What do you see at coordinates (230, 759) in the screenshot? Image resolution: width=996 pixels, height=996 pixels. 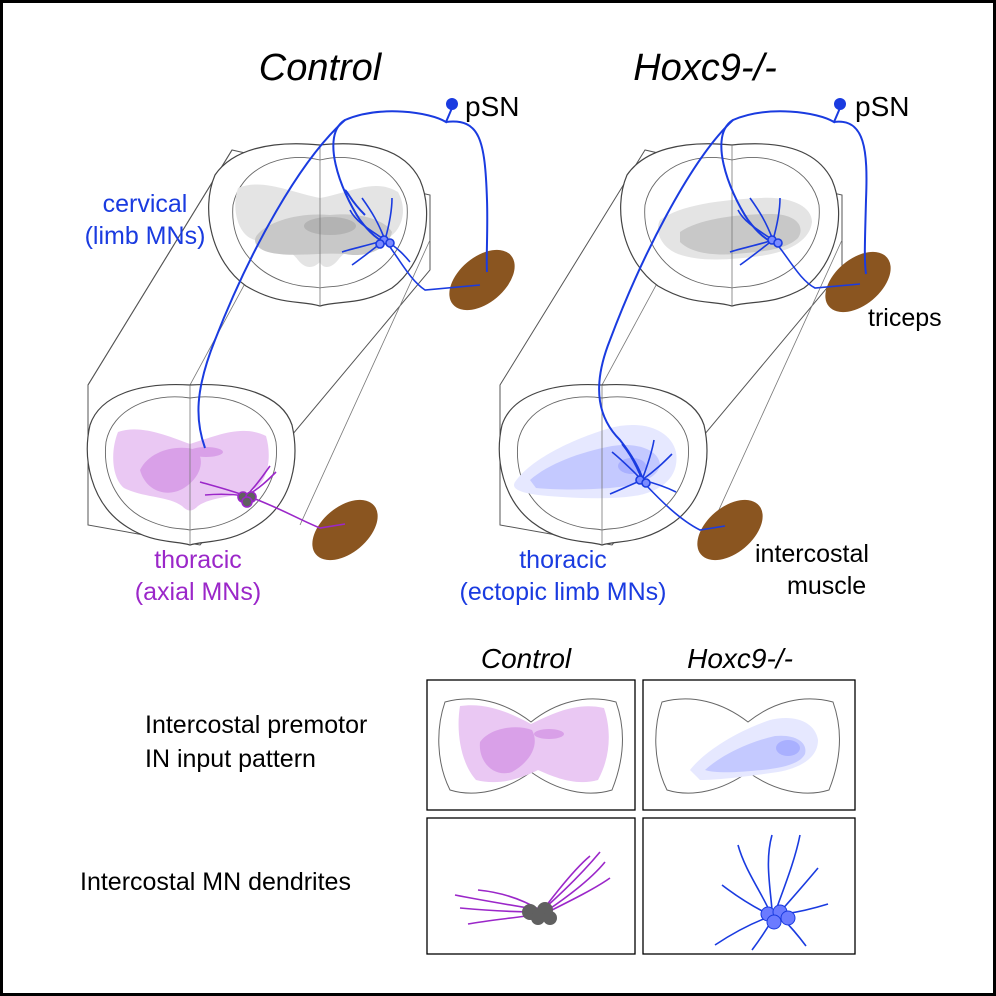 I see `row1-sublabel: IN input pattern` at bounding box center [230, 759].